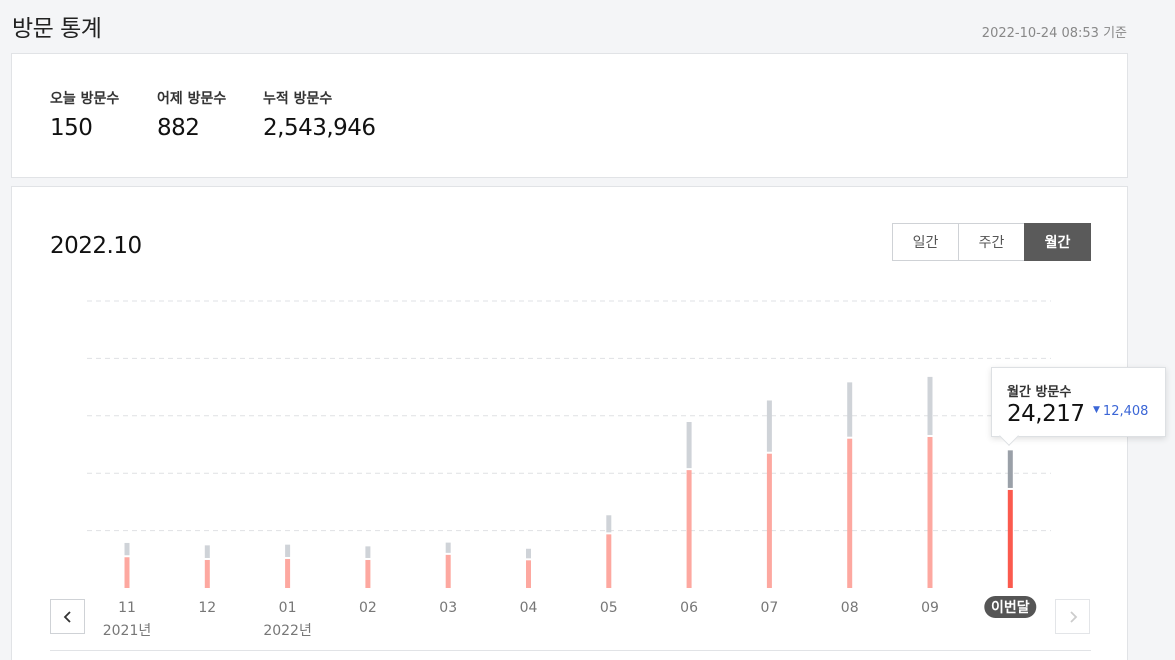 The width and height of the screenshot is (1175, 660). I want to click on down-triangle-icon: ▼, so click(1096, 410).